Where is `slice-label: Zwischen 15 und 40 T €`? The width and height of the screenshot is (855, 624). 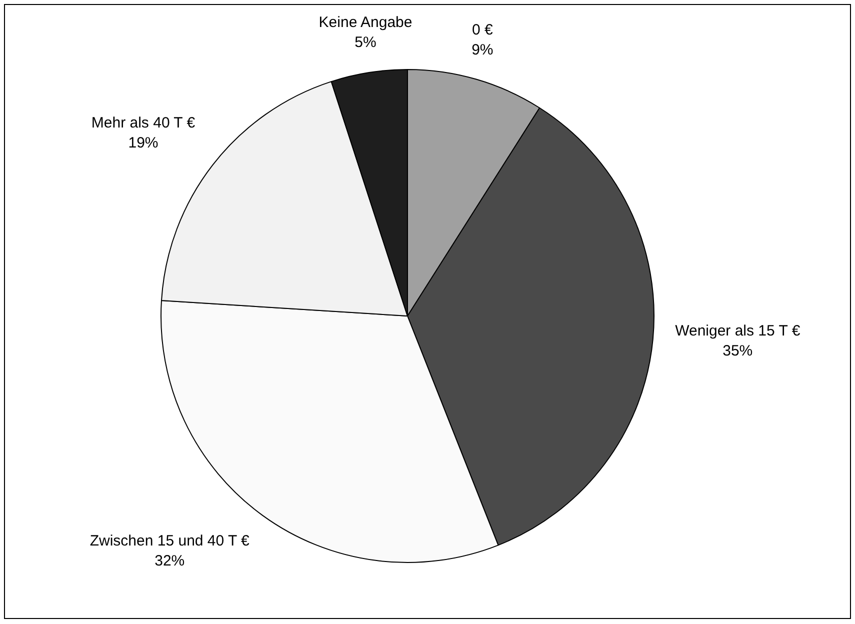
slice-label: Zwischen 15 und 40 T € is located at coordinates (170, 541).